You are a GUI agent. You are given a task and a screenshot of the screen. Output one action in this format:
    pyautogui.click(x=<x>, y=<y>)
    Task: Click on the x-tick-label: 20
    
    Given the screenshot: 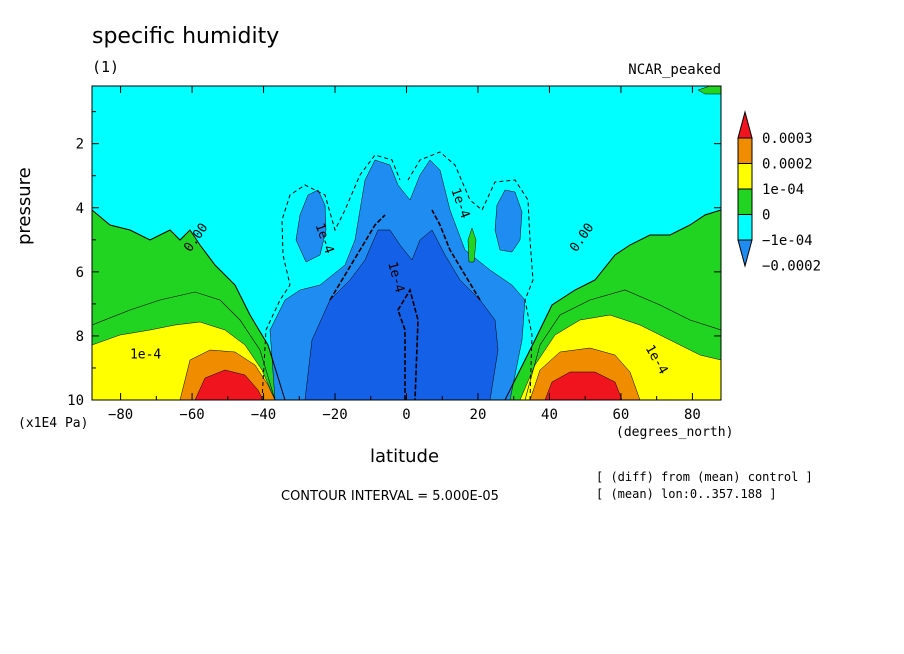 What is the action you would take?
    pyautogui.click(x=478, y=415)
    